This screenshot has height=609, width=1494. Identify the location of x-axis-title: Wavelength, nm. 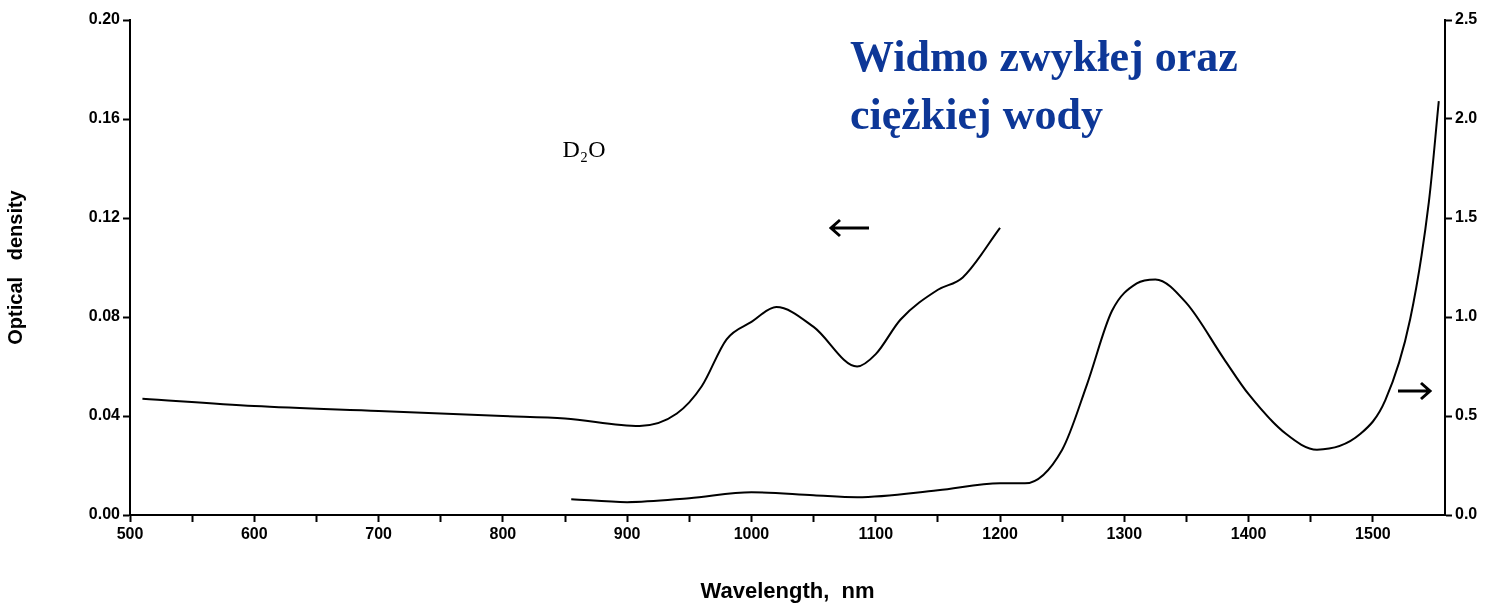
(787, 590).